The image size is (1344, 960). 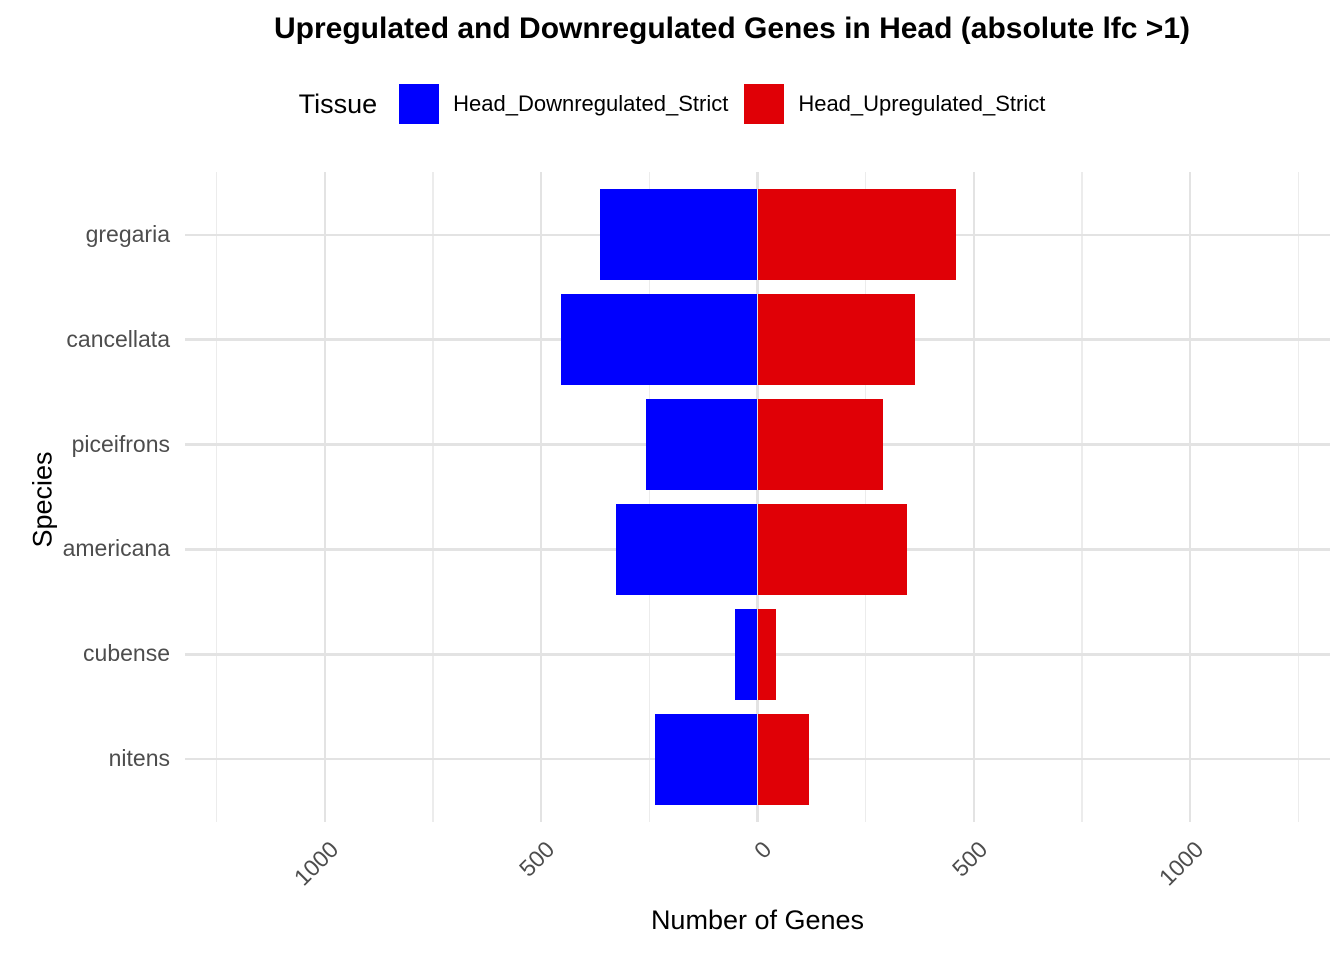 I want to click on y-axis-label-cancellata: cancellata, so click(x=118, y=338).